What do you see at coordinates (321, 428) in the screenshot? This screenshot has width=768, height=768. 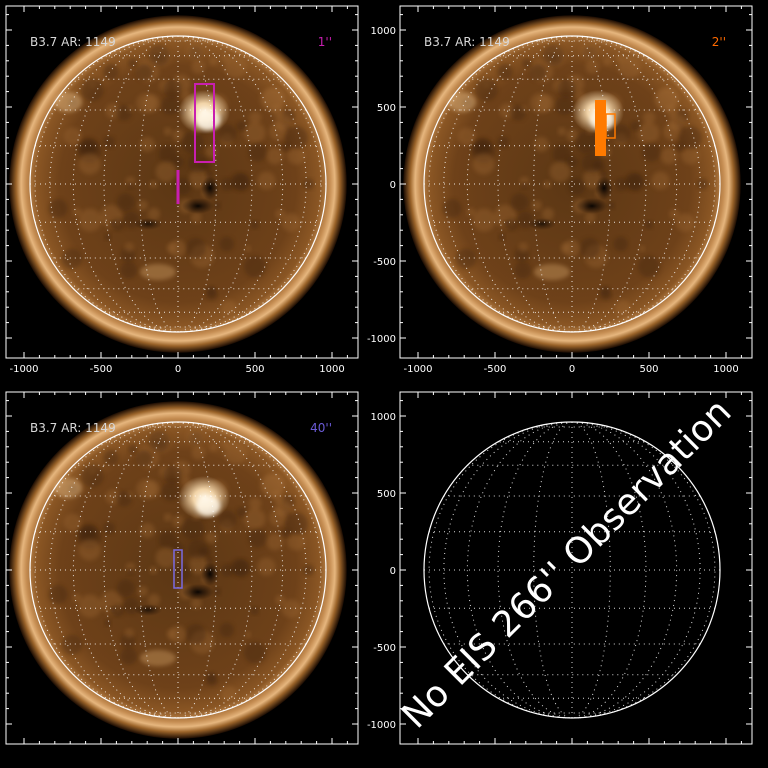 I see `resolution-label: 40''` at bounding box center [321, 428].